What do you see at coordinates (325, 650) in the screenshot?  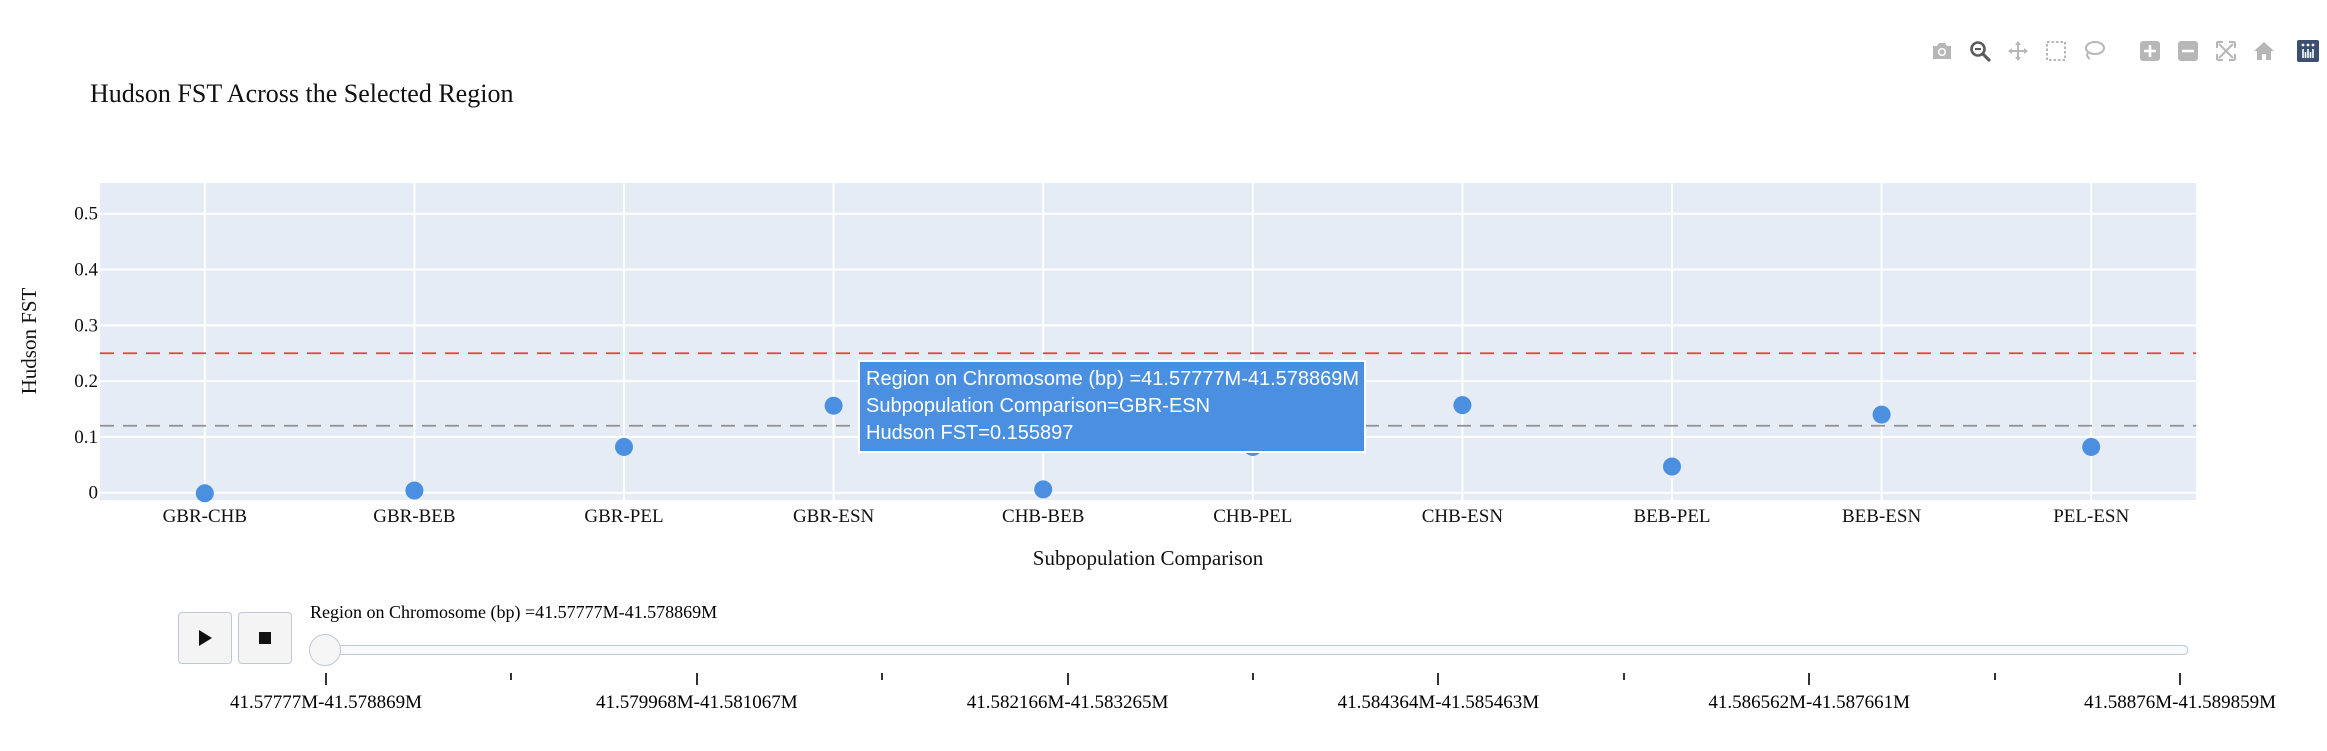 I see `slider-handle` at bounding box center [325, 650].